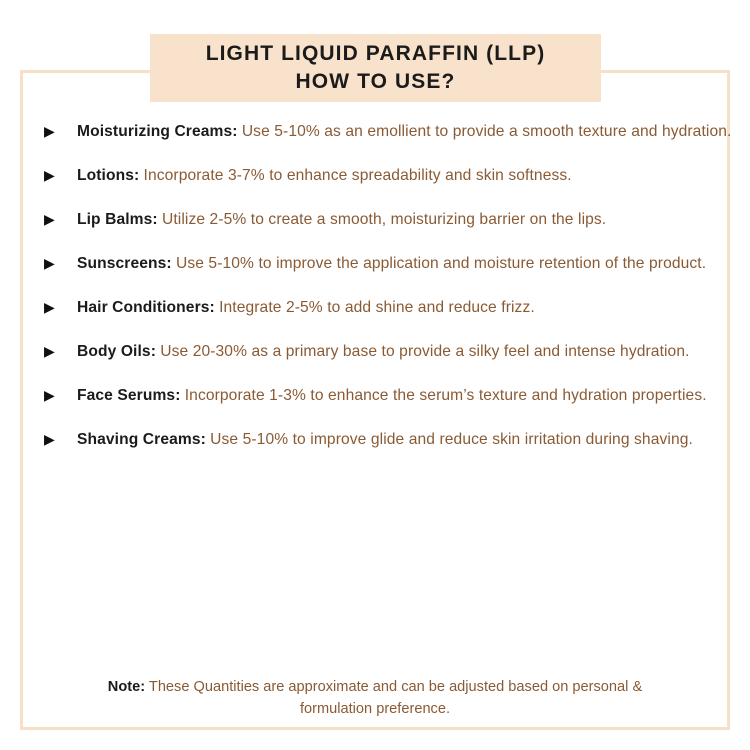 Image resolution: width=750 pixels, height=750 pixels. Describe the element at coordinates (139, 439) in the screenshot. I see `list-item-label: Shaving Creams` at that location.